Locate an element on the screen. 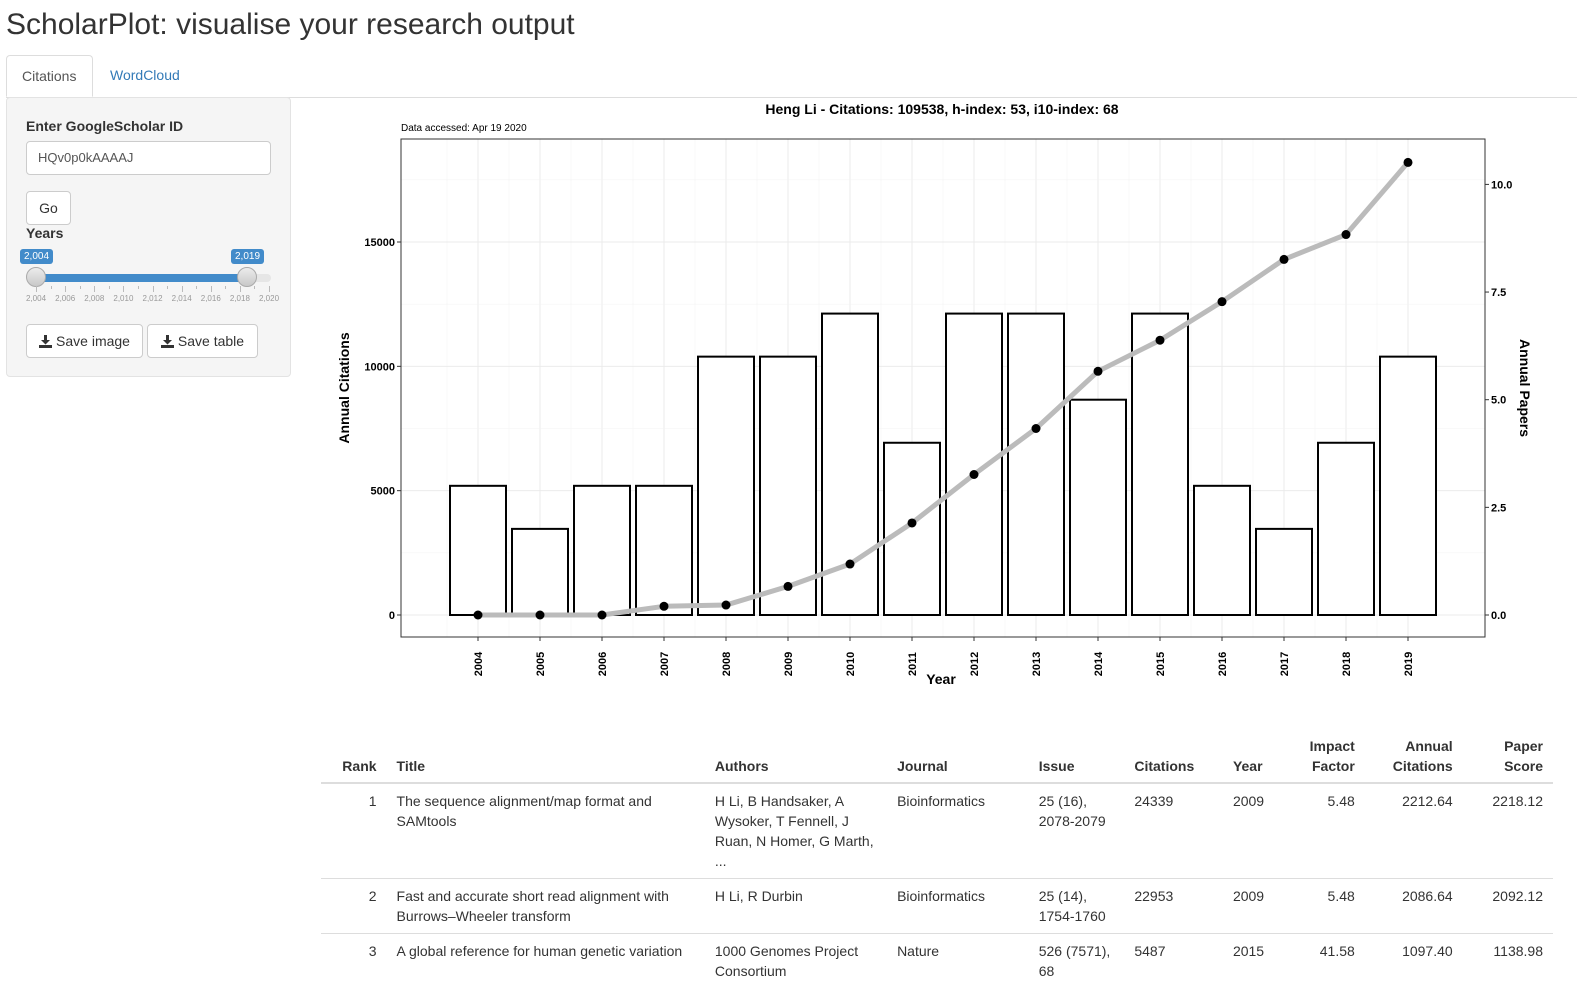 This screenshot has width=1577, height=988. chart-point-2006 is located at coordinates (602, 615).